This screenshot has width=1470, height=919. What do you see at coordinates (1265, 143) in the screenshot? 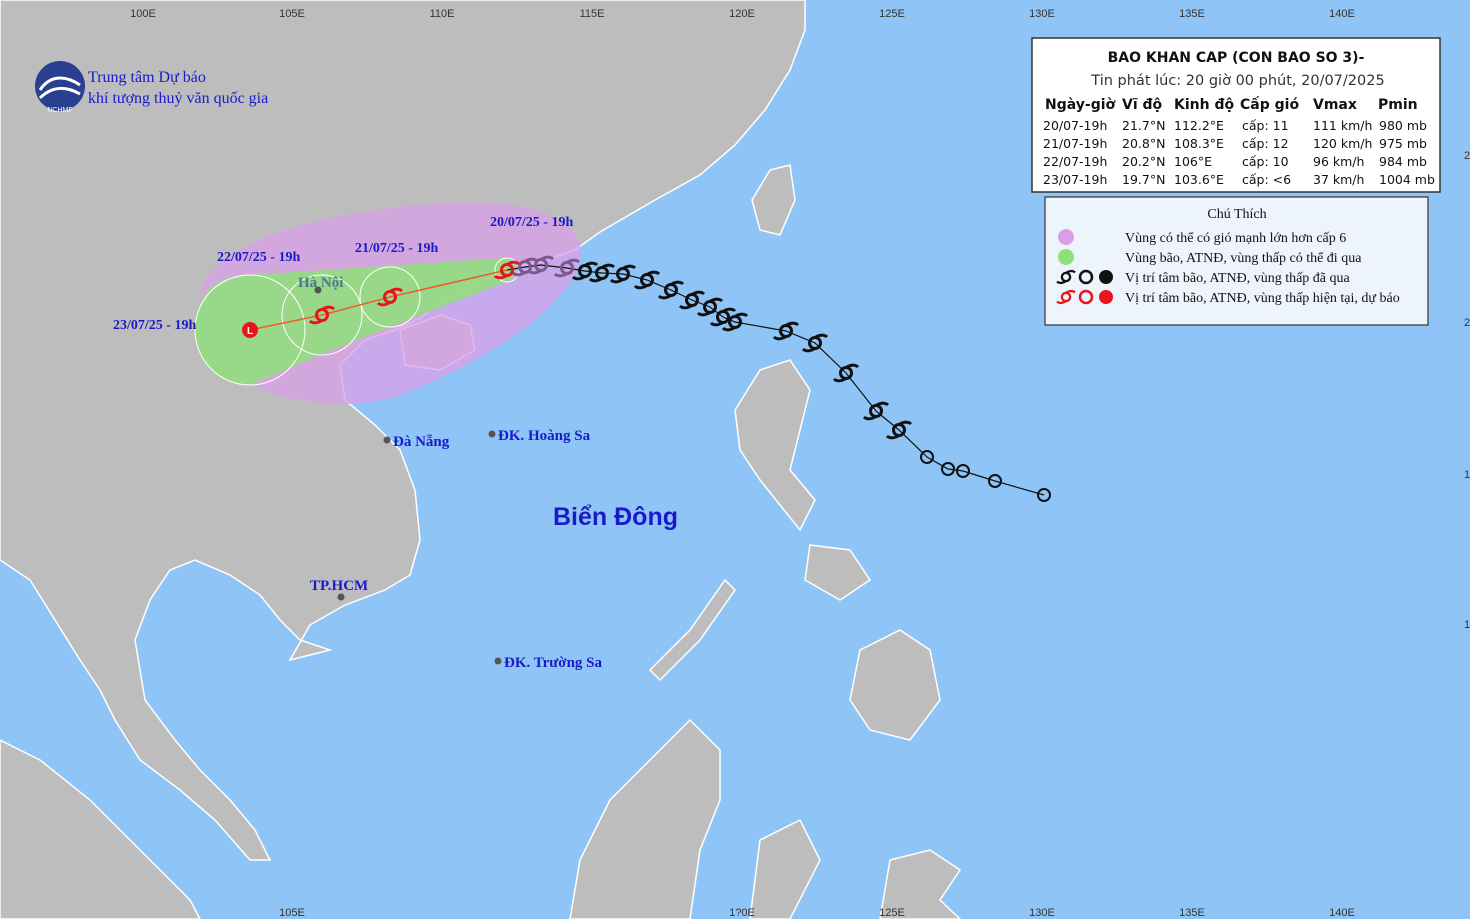
I see `table-cell: cấp: 12` at bounding box center [1265, 143].